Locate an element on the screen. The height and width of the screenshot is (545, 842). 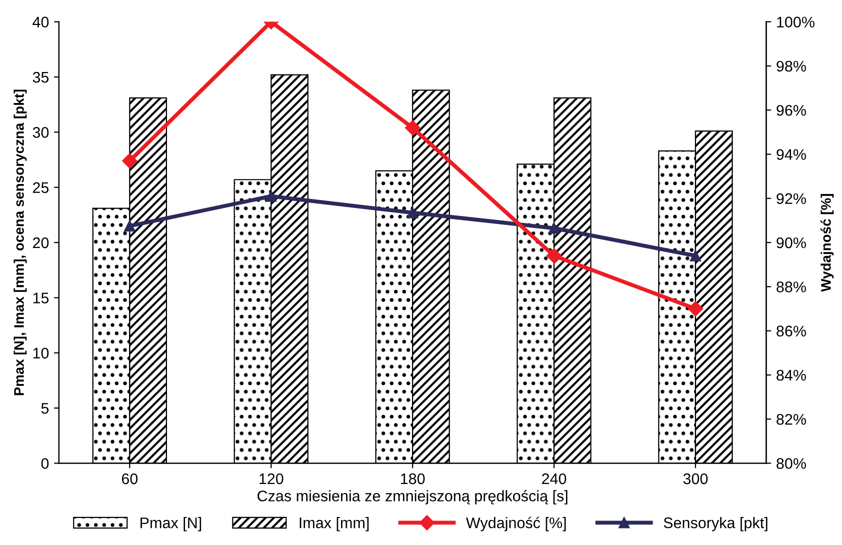
x-tick-label: 300 is located at coordinates (695, 478).